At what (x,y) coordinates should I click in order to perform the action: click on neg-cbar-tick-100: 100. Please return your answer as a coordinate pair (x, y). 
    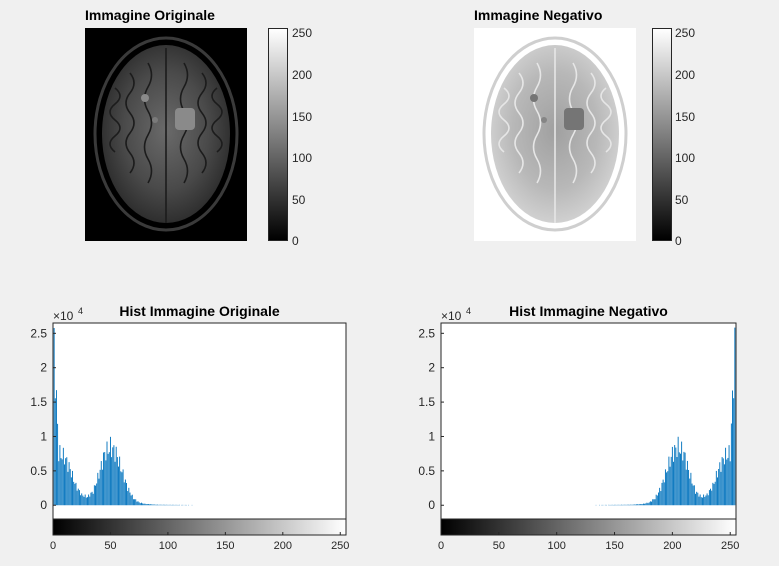
    Looking at the image, I should click on (685, 158).